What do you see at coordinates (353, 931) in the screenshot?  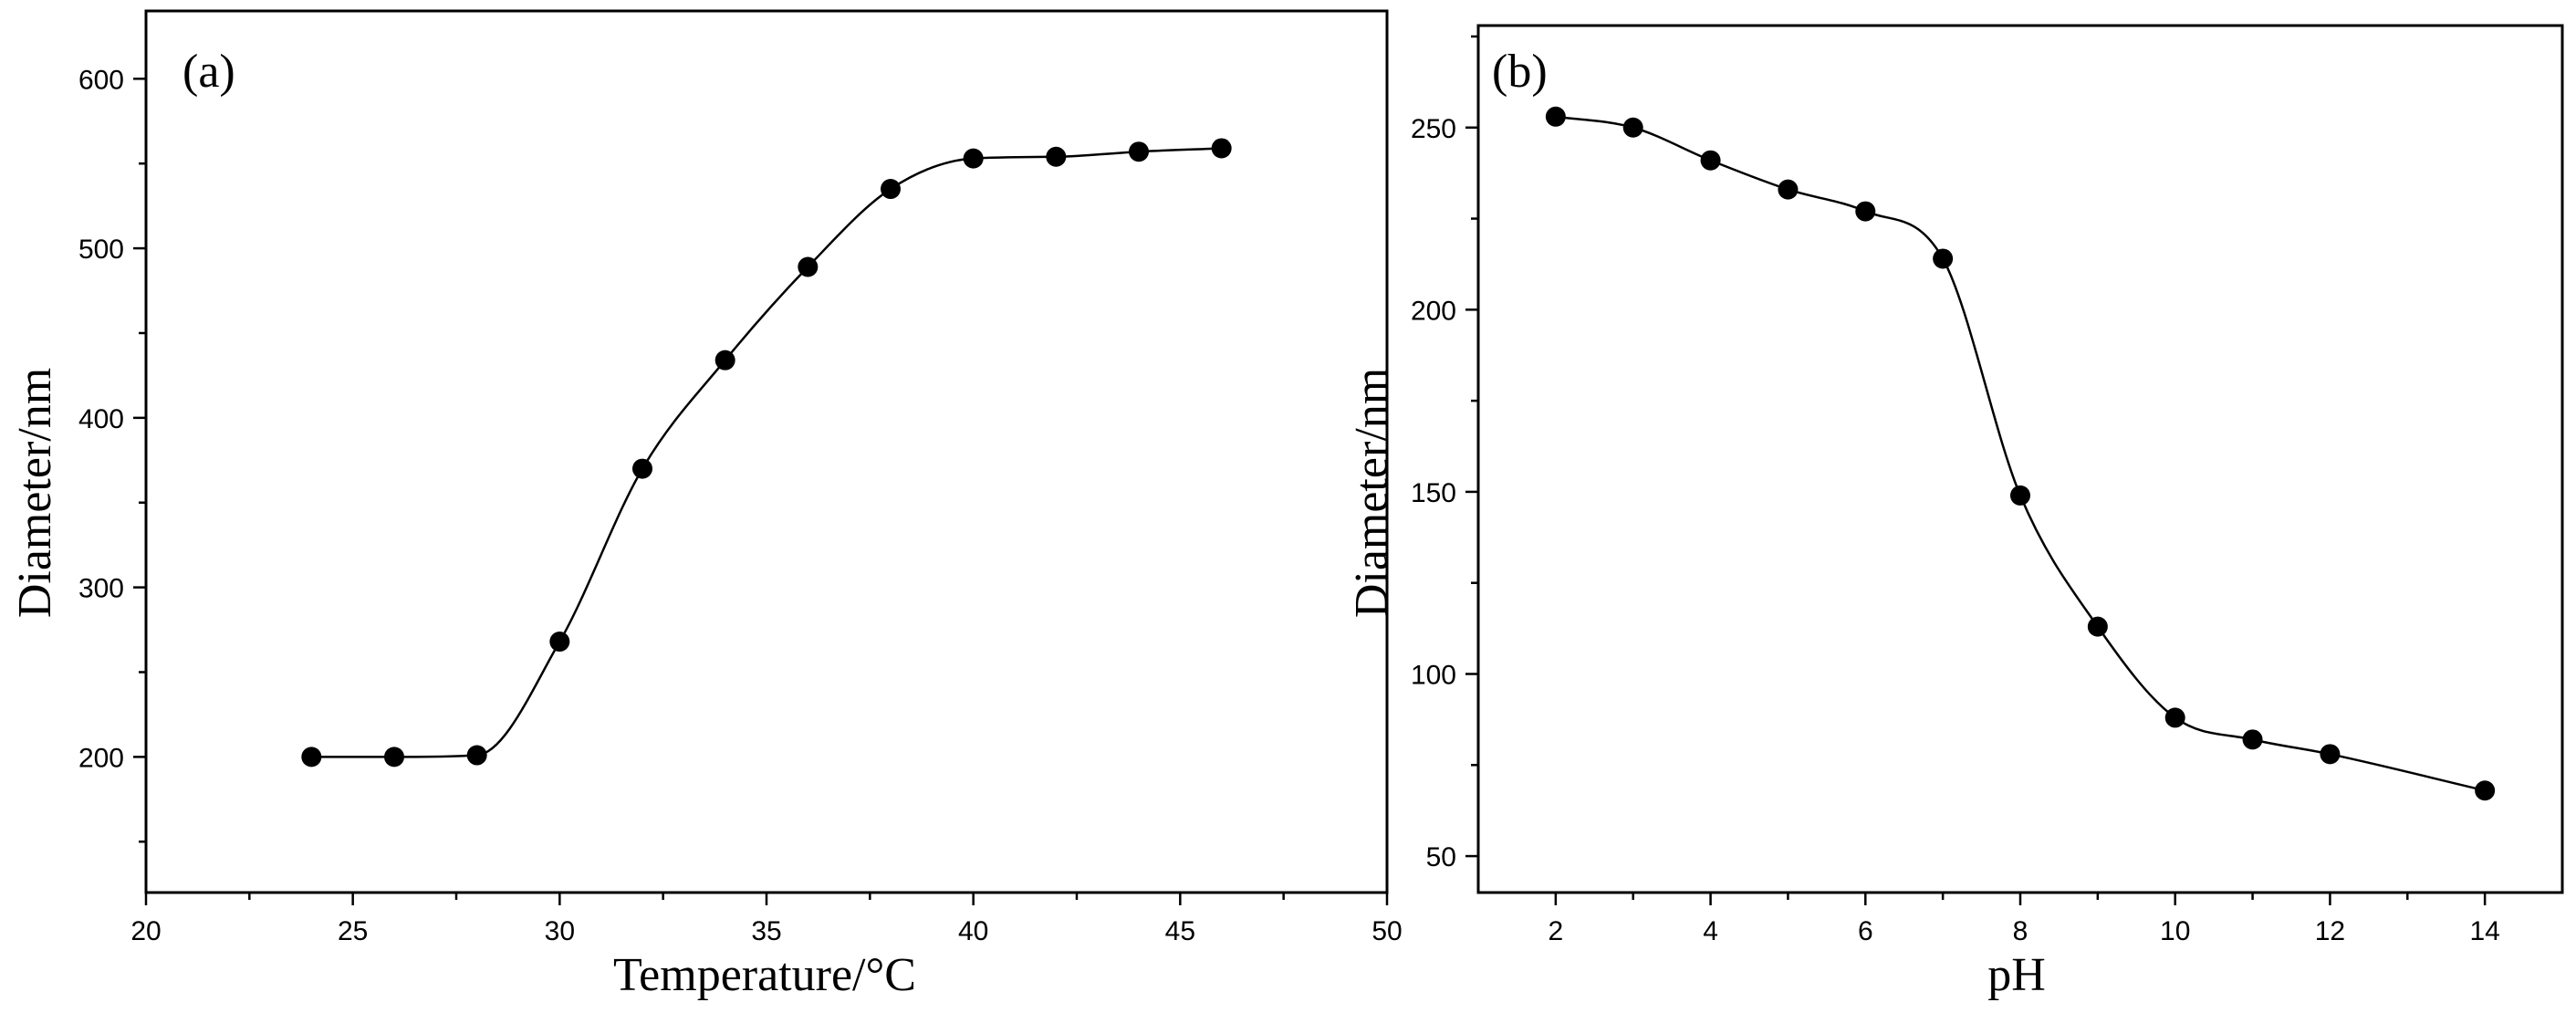 I see `panel-a-x-tick-label: 25` at bounding box center [353, 931].